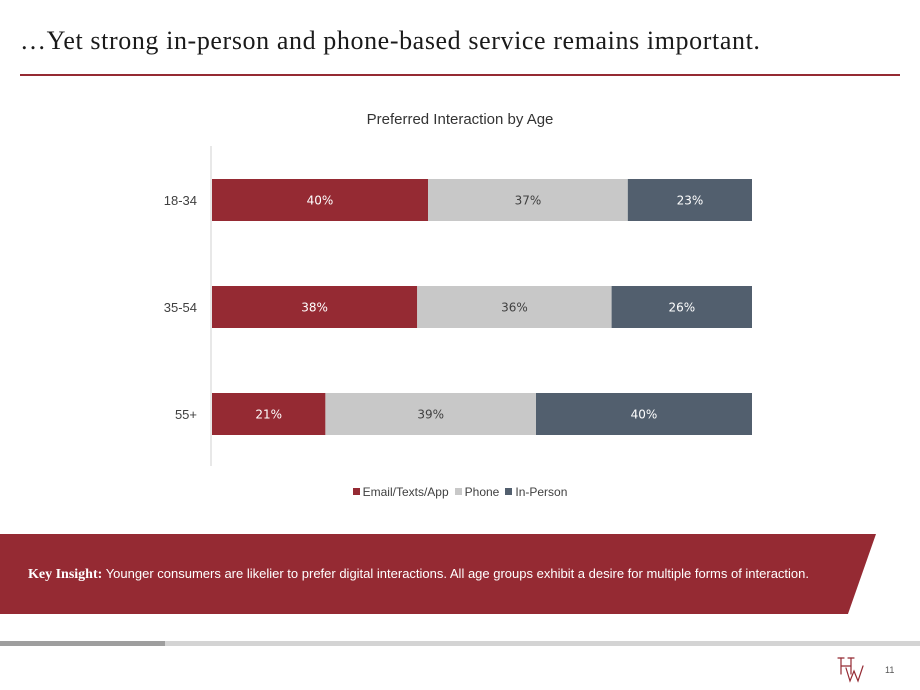 This screenshot has height=690, width=920. I want to click on bar-data-label: 26%, so click(681, 308).